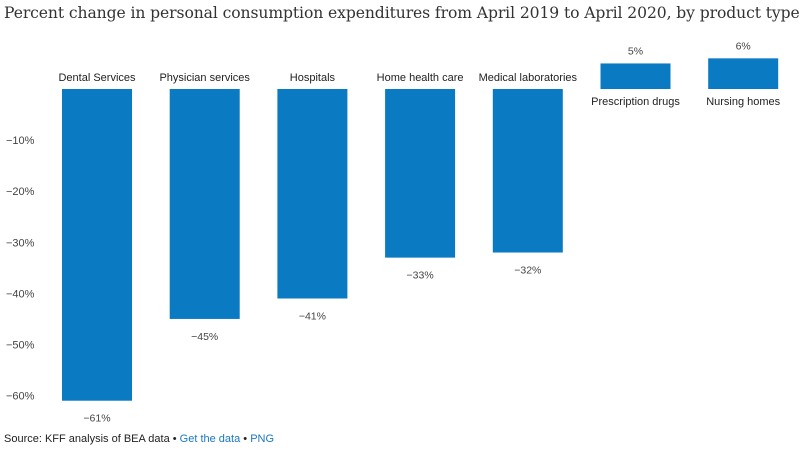  I want to click on category-label: Dental Services, so click(97, 78).